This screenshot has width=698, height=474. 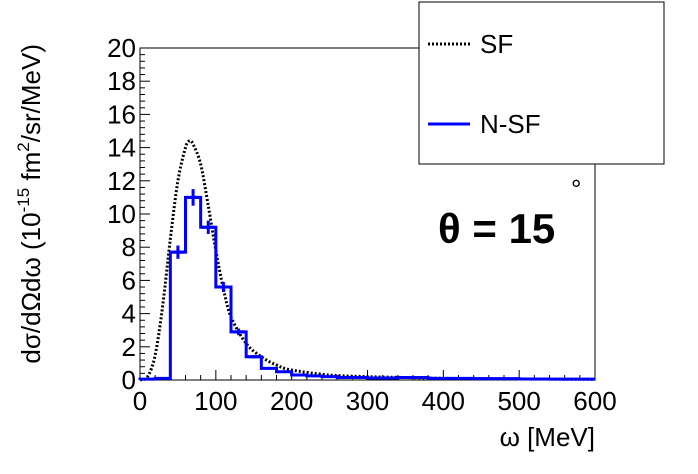 I want to click on legend-box, so click(x=541, y=83).